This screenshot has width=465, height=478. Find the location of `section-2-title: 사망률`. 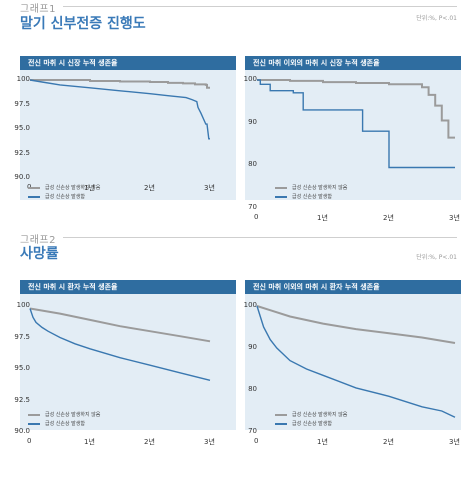

section-2-title: 사망률 is located at coordinates (39, 254).